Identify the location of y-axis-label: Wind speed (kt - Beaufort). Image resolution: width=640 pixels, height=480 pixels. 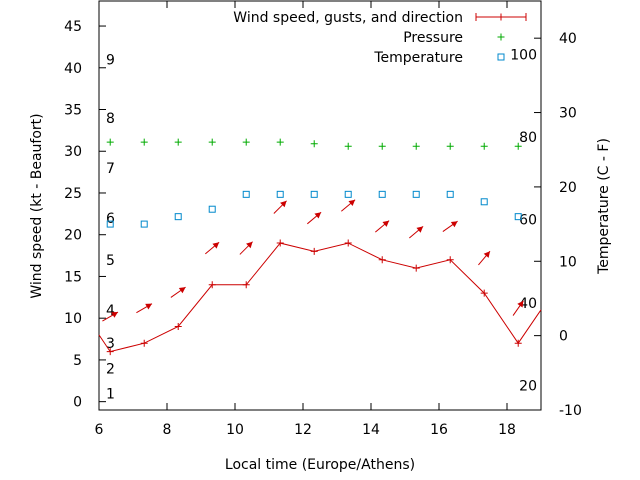
(37, 205).